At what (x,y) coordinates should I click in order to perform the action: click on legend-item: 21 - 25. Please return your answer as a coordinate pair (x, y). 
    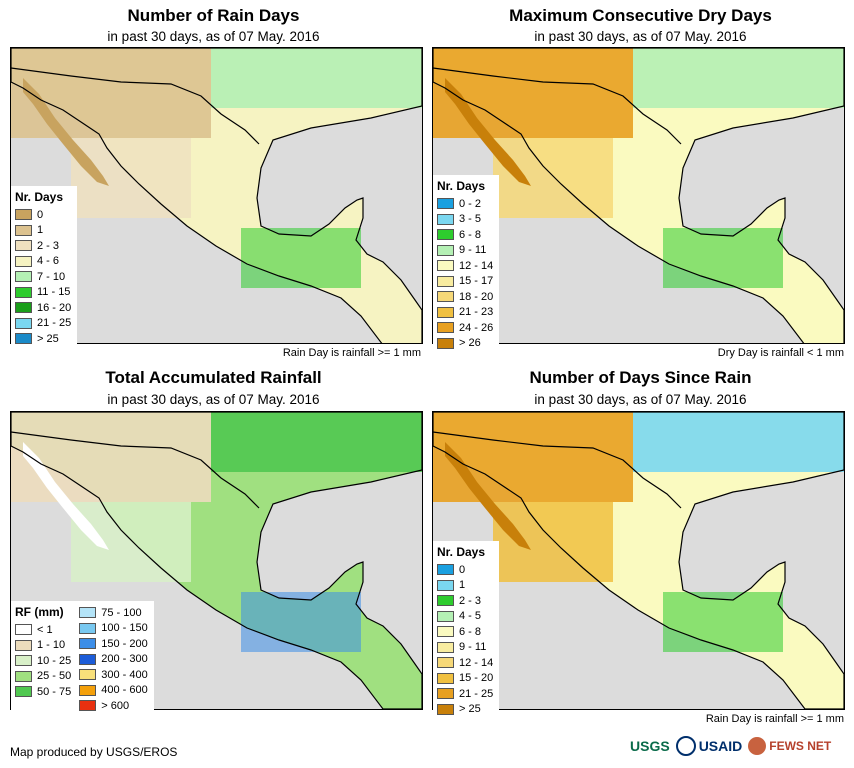
    Looking at the image, I should click on (465, 694).